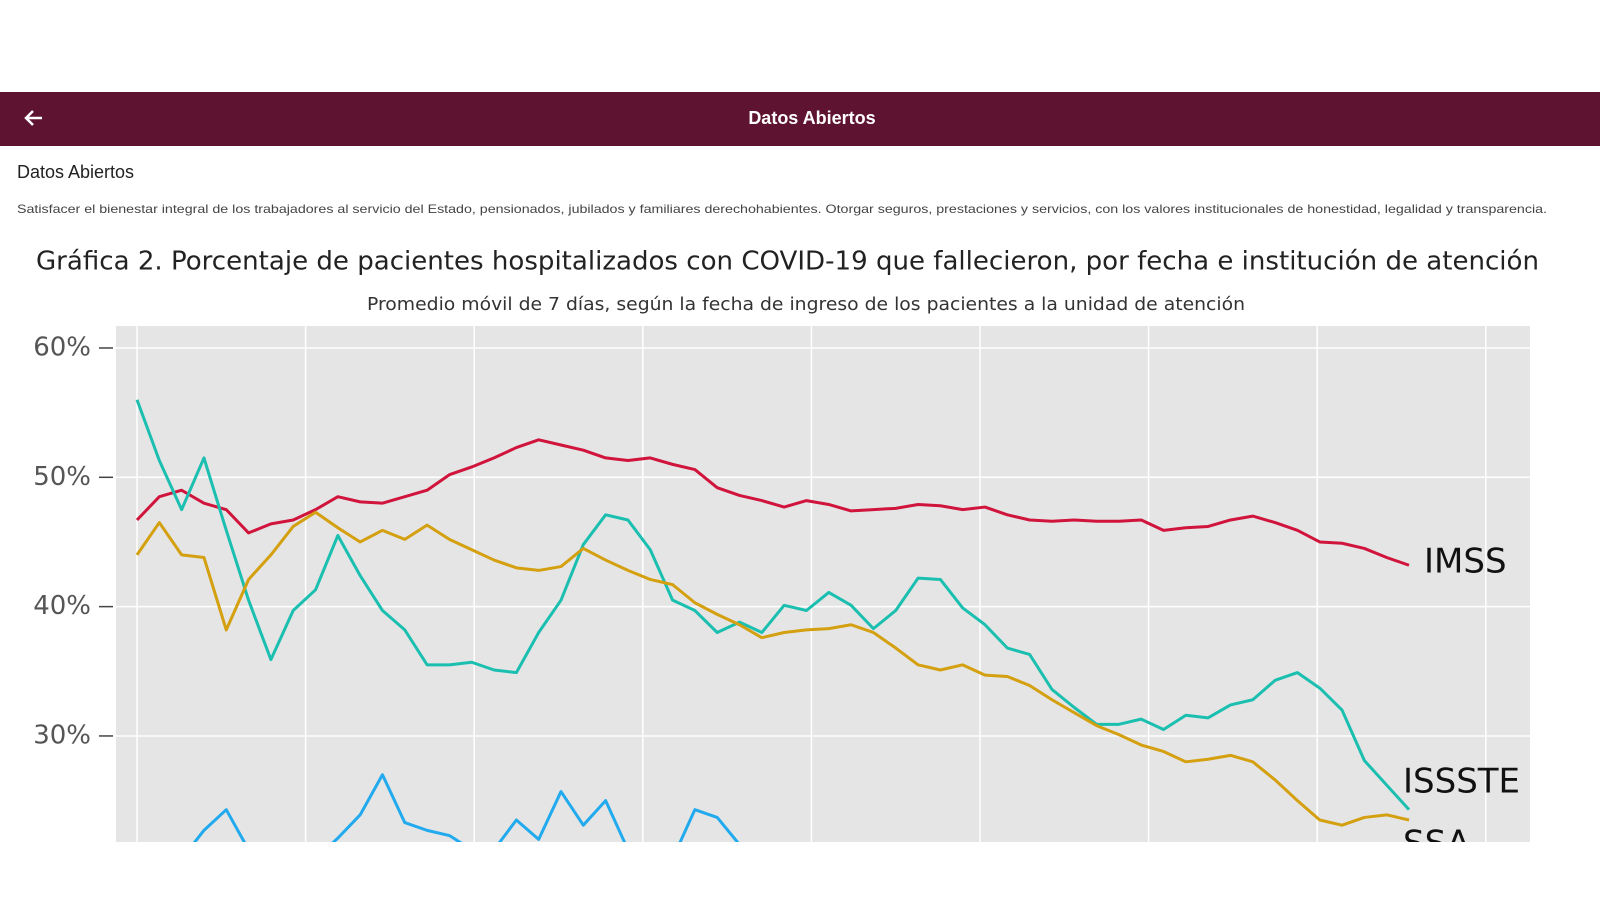 The image size is (1600, 904). Describe the element at coordinates (62, 735) in the screenshot. I see `y-tick-label: 30%` at that location.